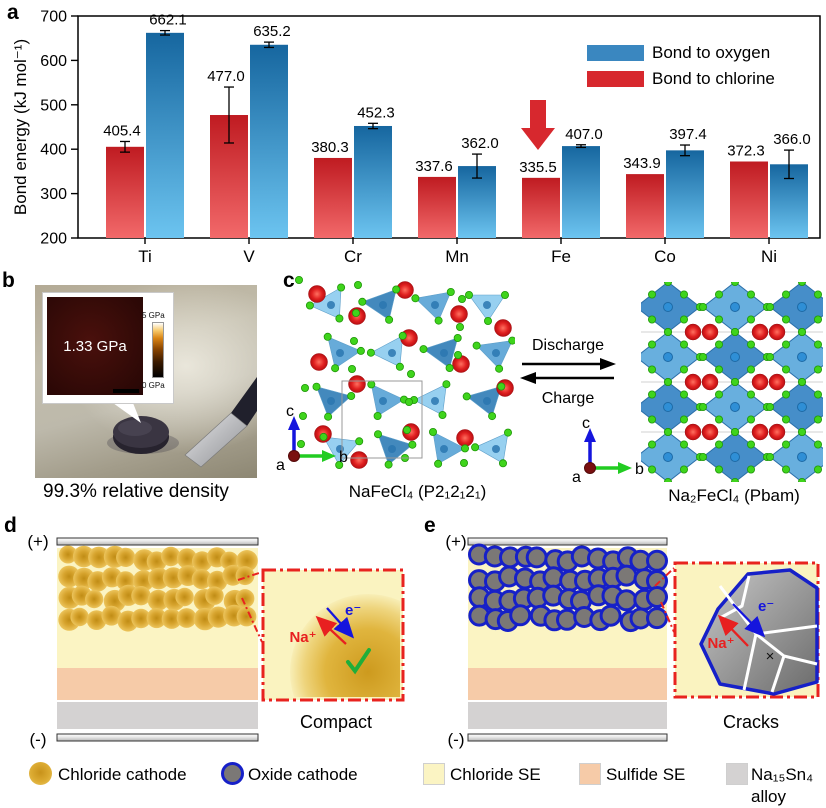 This screenshot has width=826, height=808. I want to click on na2fecl4-structure, so click(732, 382).